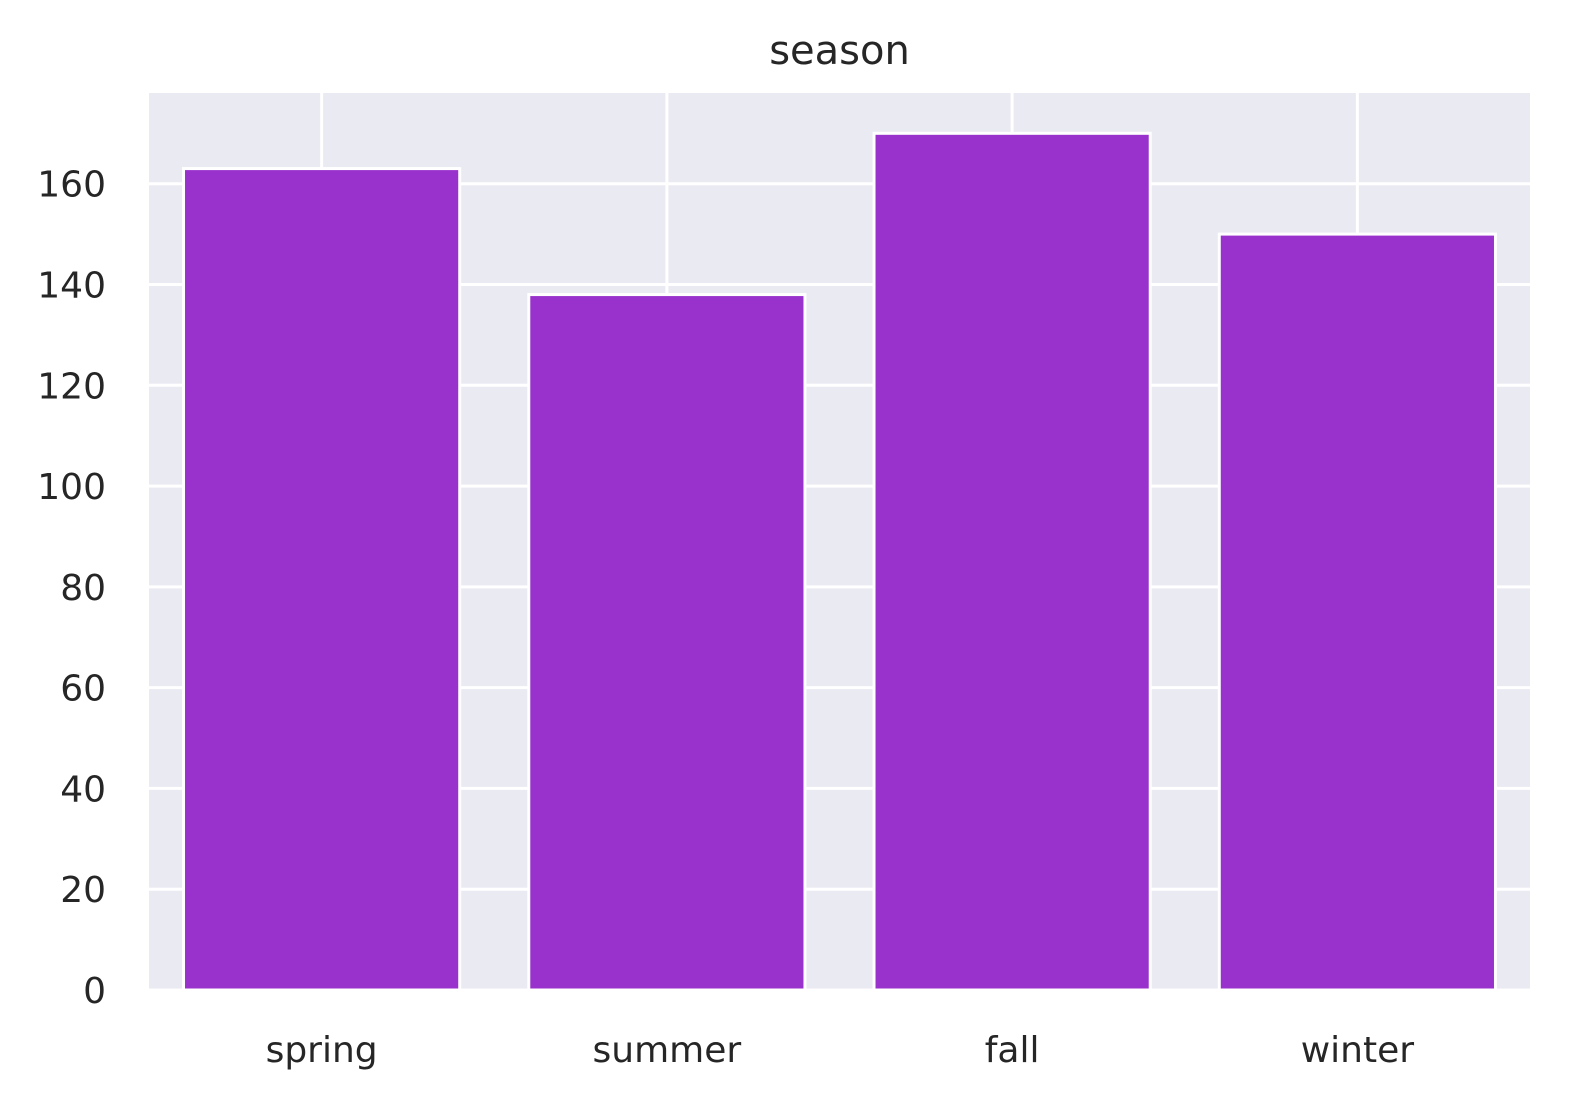 Image resolution: width=1577 pixels, height=1112 pixels. What do you see at coordinates (71, 487) in the screenshot?
I see `y-tick-label: 100` at bounding box center [71, 487].